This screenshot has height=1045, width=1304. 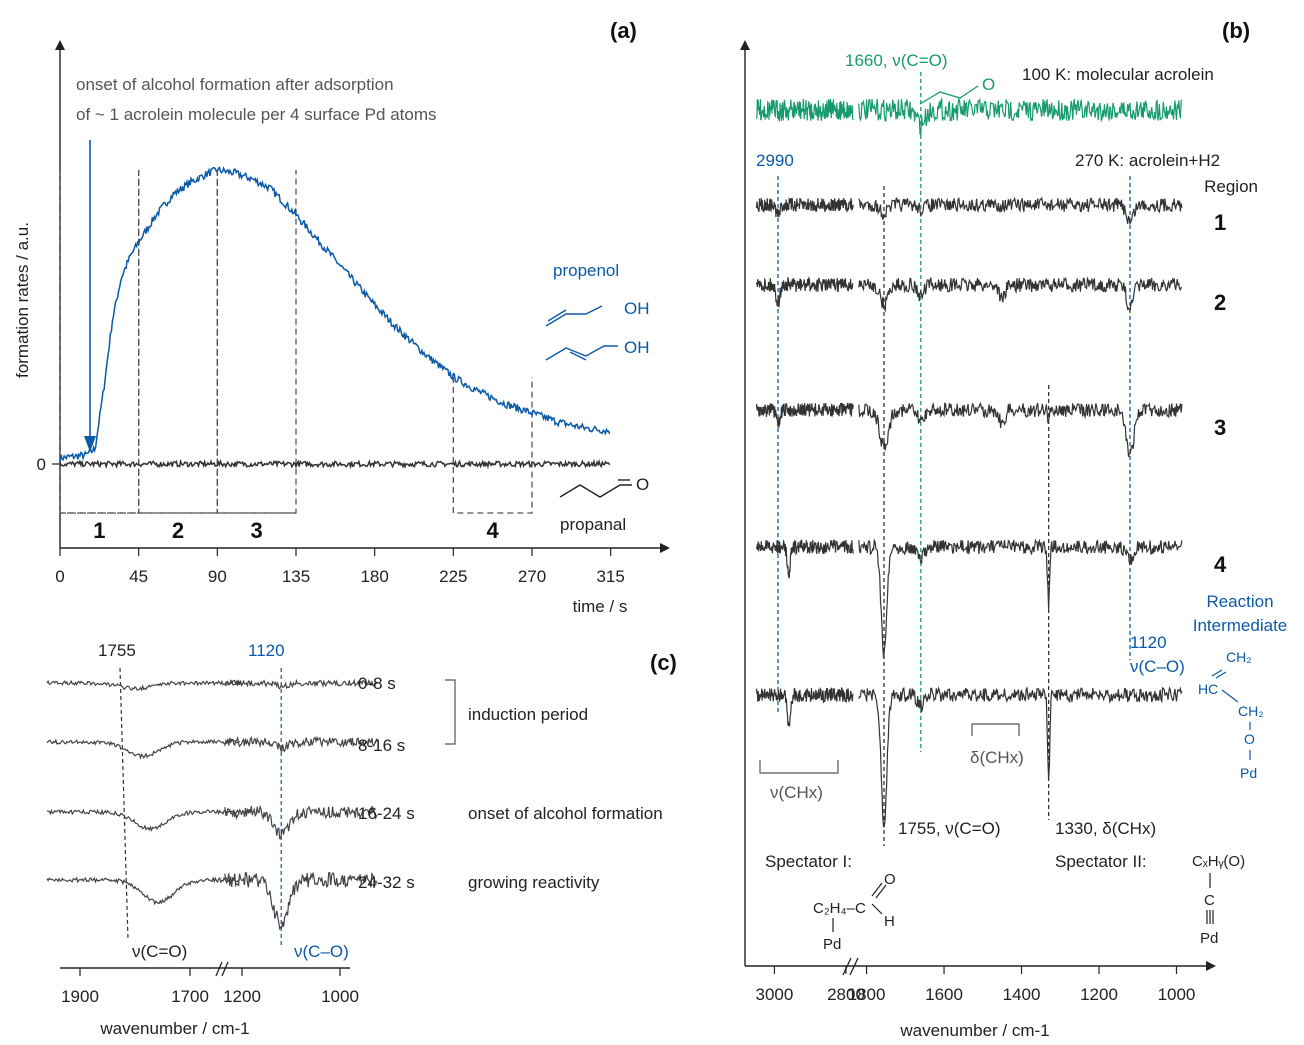 What do you see at coordinates (889, 921) in the screenshot?
I see `svg-text: H` at bounding box center [889, 921].